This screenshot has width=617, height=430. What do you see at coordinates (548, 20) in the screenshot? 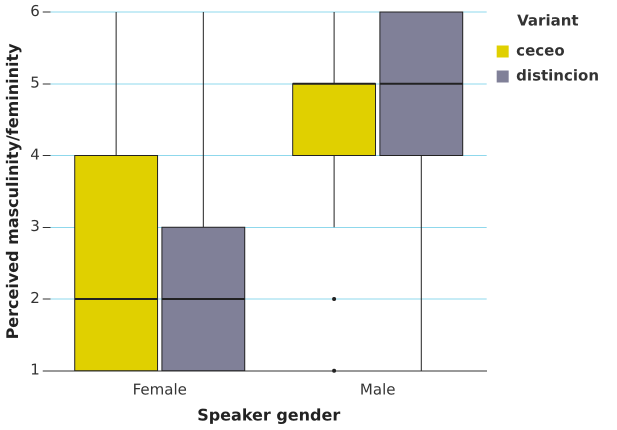
I see `legend-title: Variant` at bounding box center [548, 20].